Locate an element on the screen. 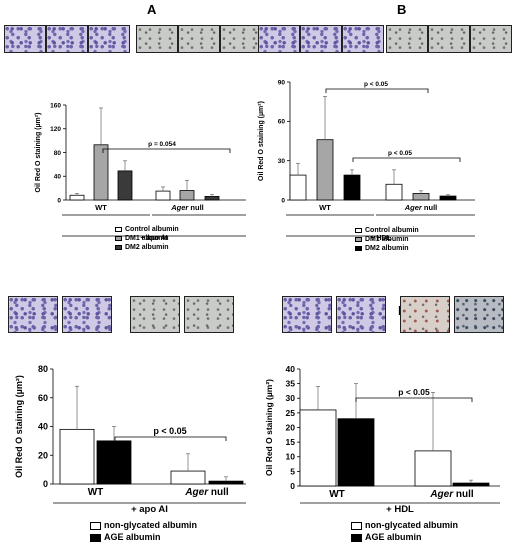 This screenshot has width=515, height=550. legend-c: non-glycated albumin AGE albumin is located at coordinates (143, 531).